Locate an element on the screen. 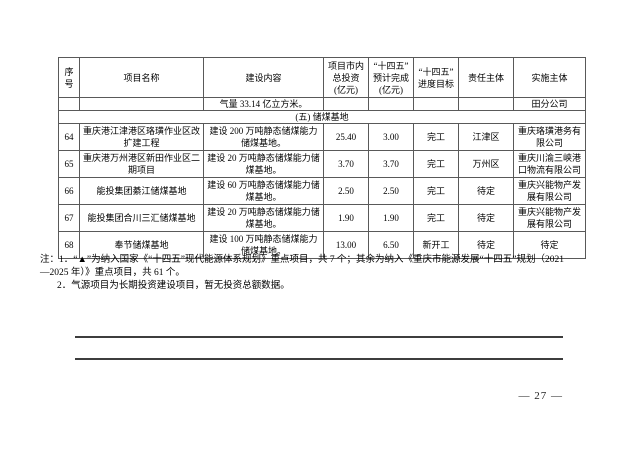  cont-responsible-cell is located at coordinates (486, 104).